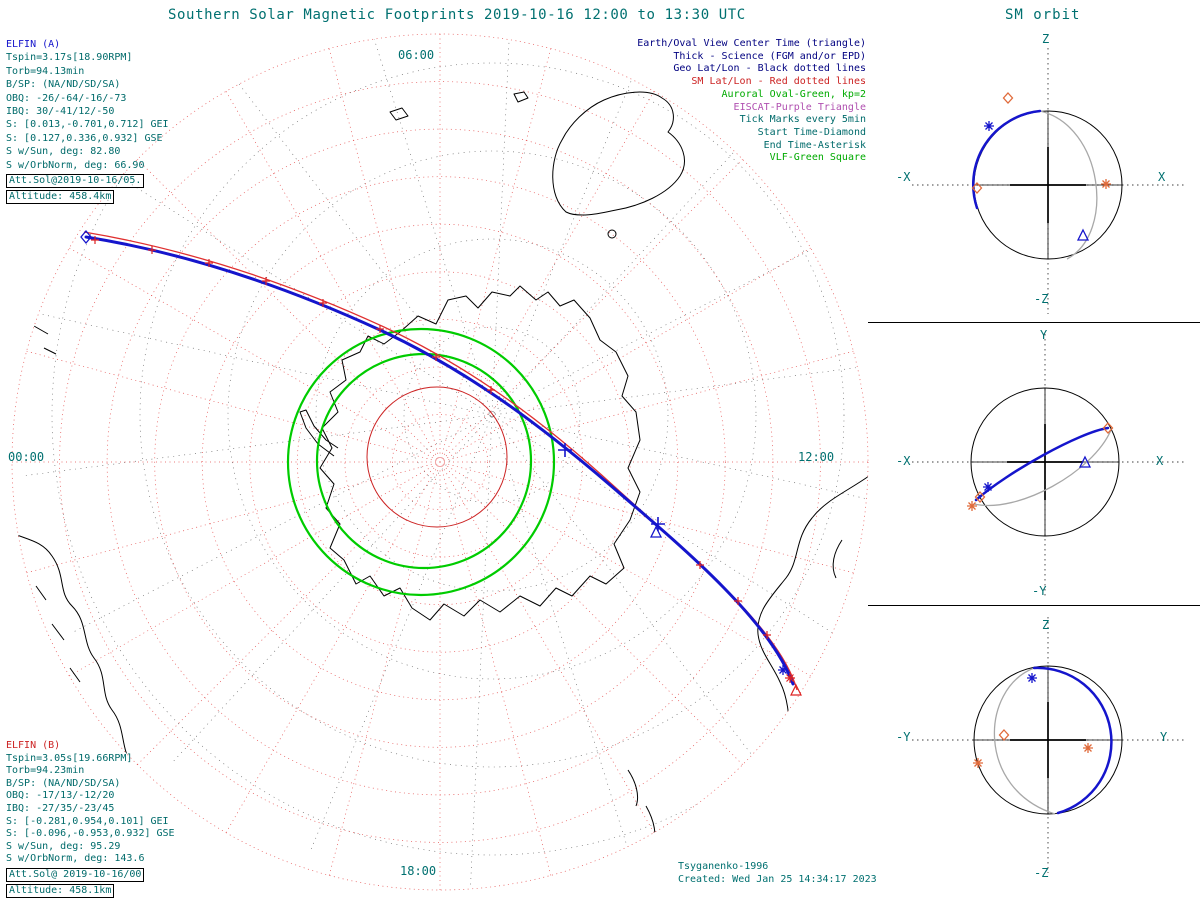 The width and height of the screenshot is (1200, 900). What do you see at coordinates (811, 132) in the screenshot?
I see `legend-line: Start Time-Diamond` at bounding box center [811, 132].